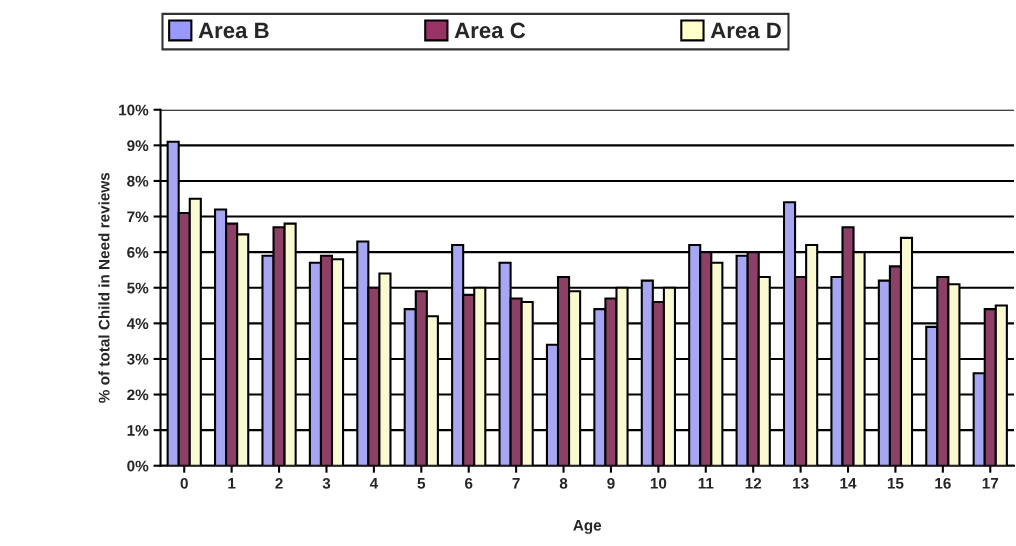 The width and height of the screenshot is (1016, 546). Describe the element at coordinates (990, 483) in the screenshot. I see `x-tick-label: 17` at that location.